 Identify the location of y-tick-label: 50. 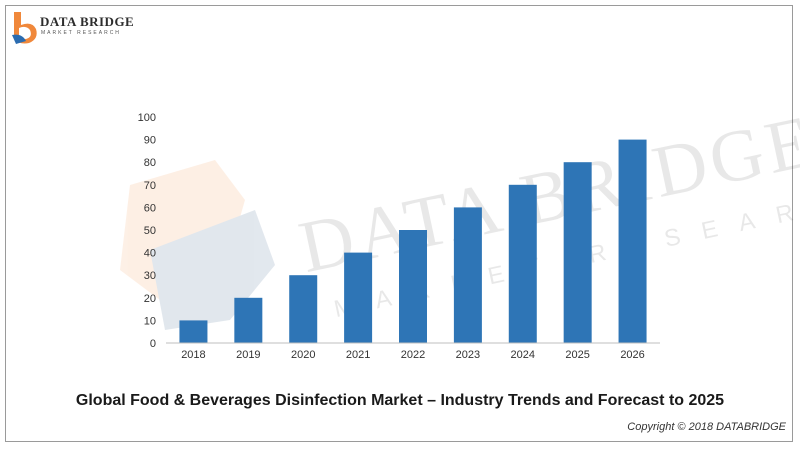
(150, 231).